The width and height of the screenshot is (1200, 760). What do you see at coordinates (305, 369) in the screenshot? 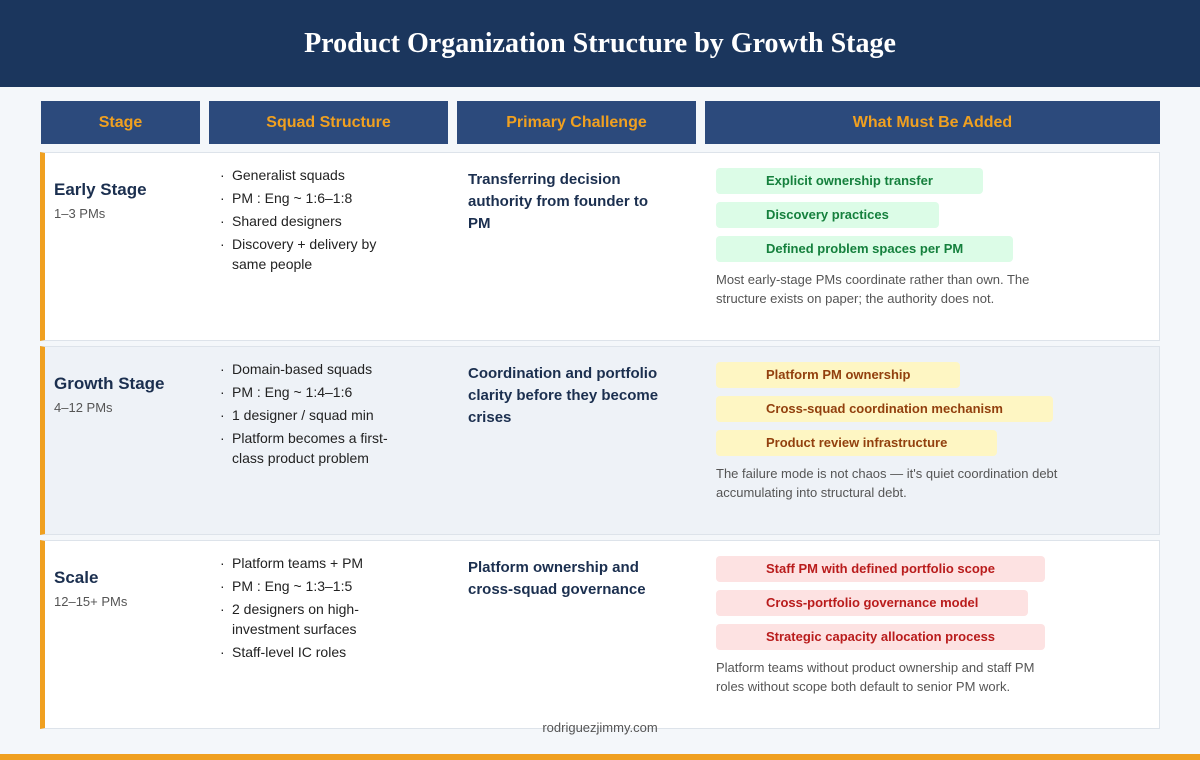
I see `squad-item: Domain-based squads` at bounding box center [305, 369].